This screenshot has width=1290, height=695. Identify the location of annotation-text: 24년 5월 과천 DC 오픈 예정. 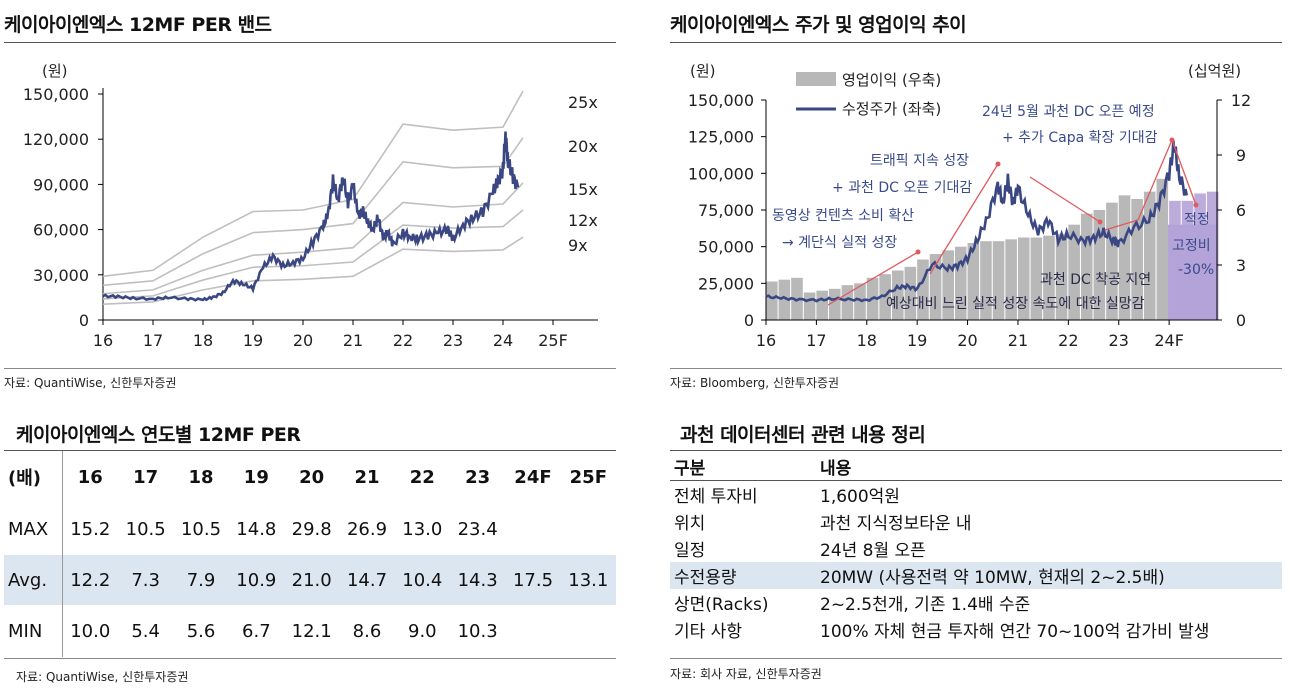
(1068, 112).